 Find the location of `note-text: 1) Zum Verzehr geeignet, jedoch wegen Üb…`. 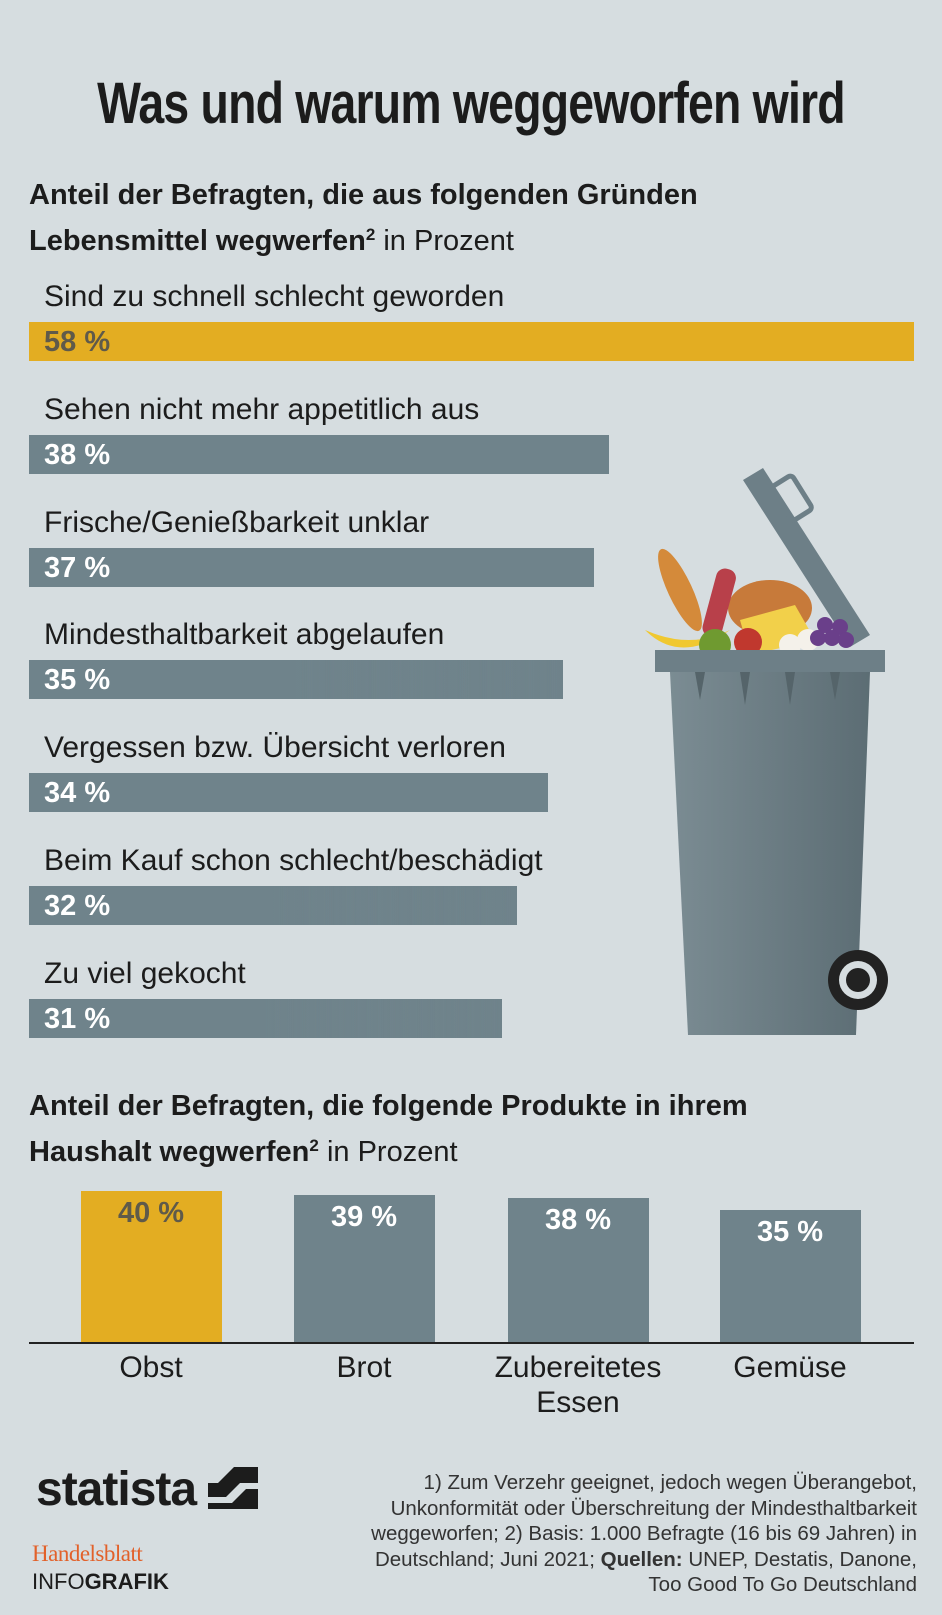

note-text: 1) Zum Verzehr geeignet, jedoch wegen Üb… is located at coordinates (644, 1521).